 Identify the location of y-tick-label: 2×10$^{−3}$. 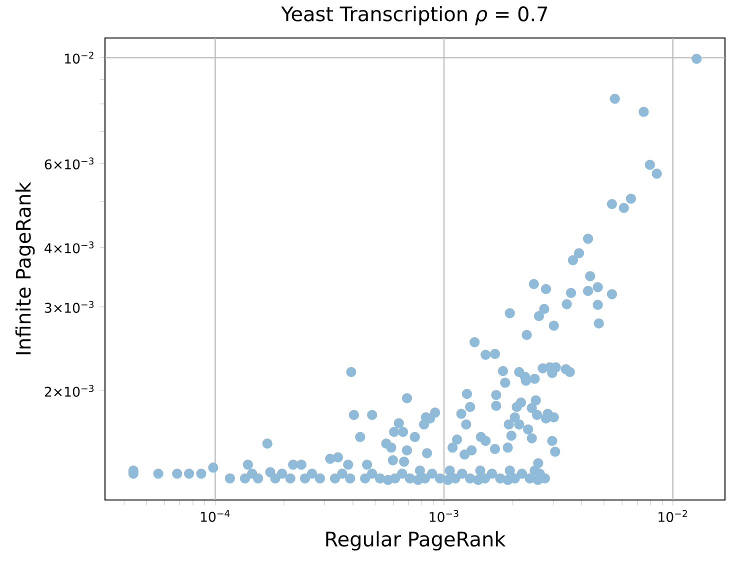
(69, 390).